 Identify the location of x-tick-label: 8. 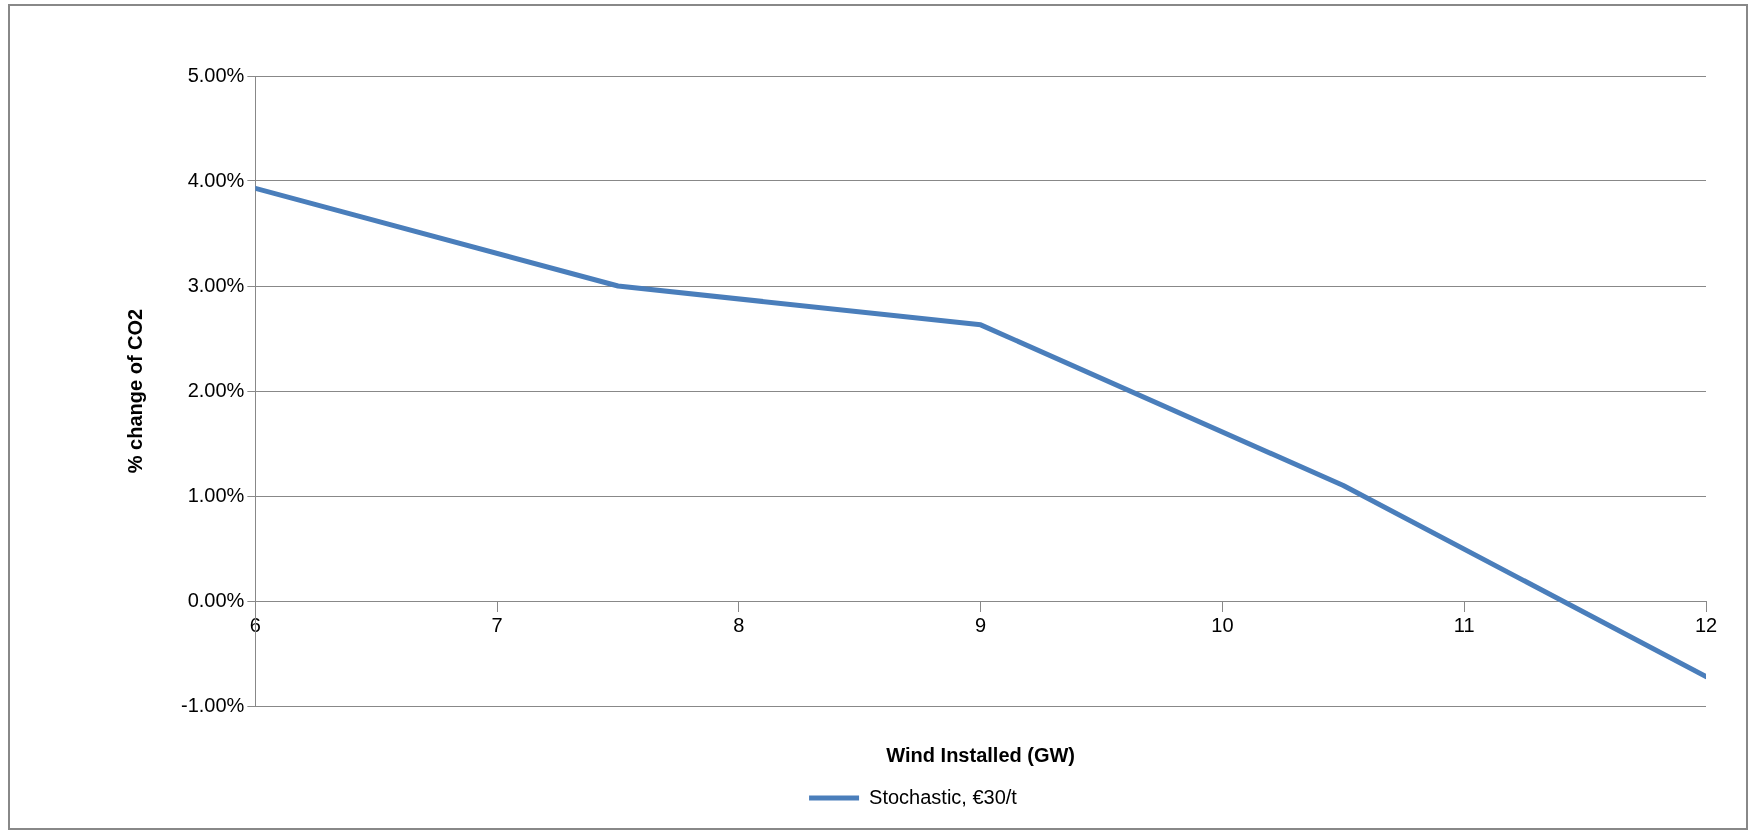
(739, 624).